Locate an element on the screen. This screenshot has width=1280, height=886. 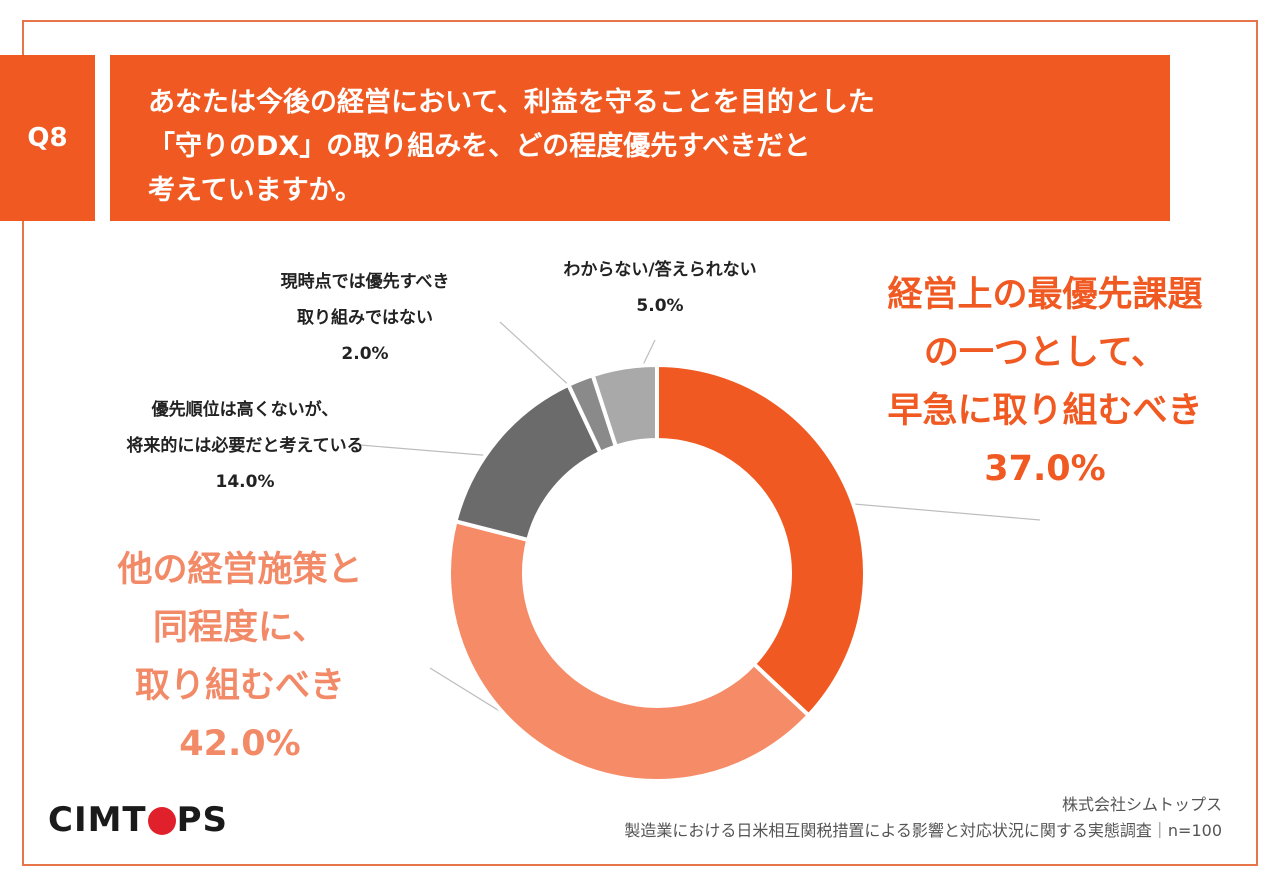
slice-label-future: 優先順位は高くないが、 将来的には必要だと考えている 14.0% is located at coordinates (245, 446).